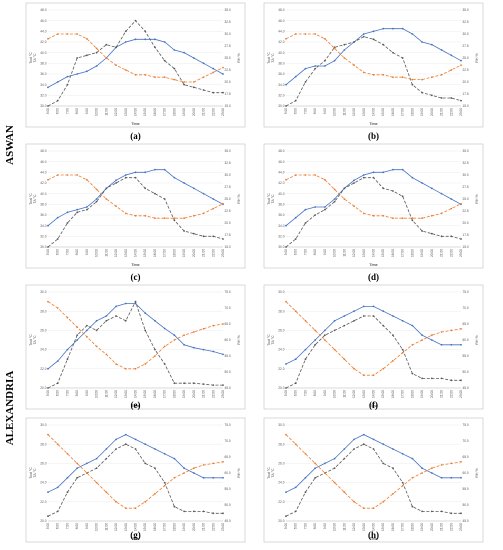  I want to click on y-tick-label: 36.0, so click(43, 74).